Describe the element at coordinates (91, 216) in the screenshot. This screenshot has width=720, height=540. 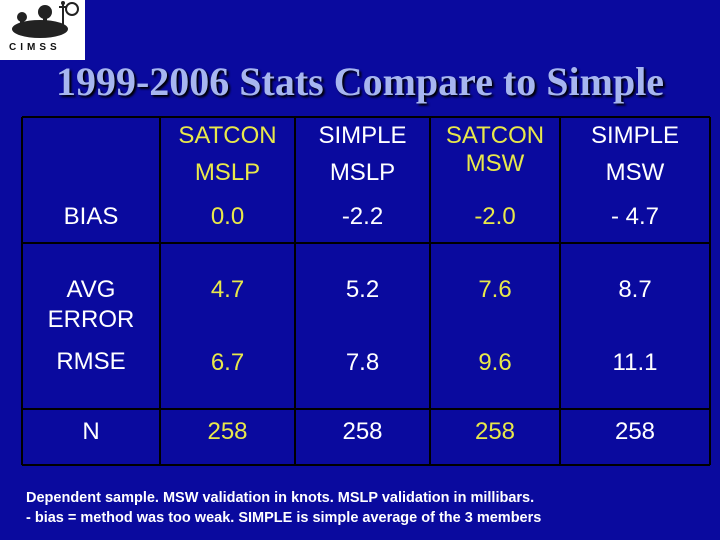
I see `row-label-bias: BIAS` at that location.